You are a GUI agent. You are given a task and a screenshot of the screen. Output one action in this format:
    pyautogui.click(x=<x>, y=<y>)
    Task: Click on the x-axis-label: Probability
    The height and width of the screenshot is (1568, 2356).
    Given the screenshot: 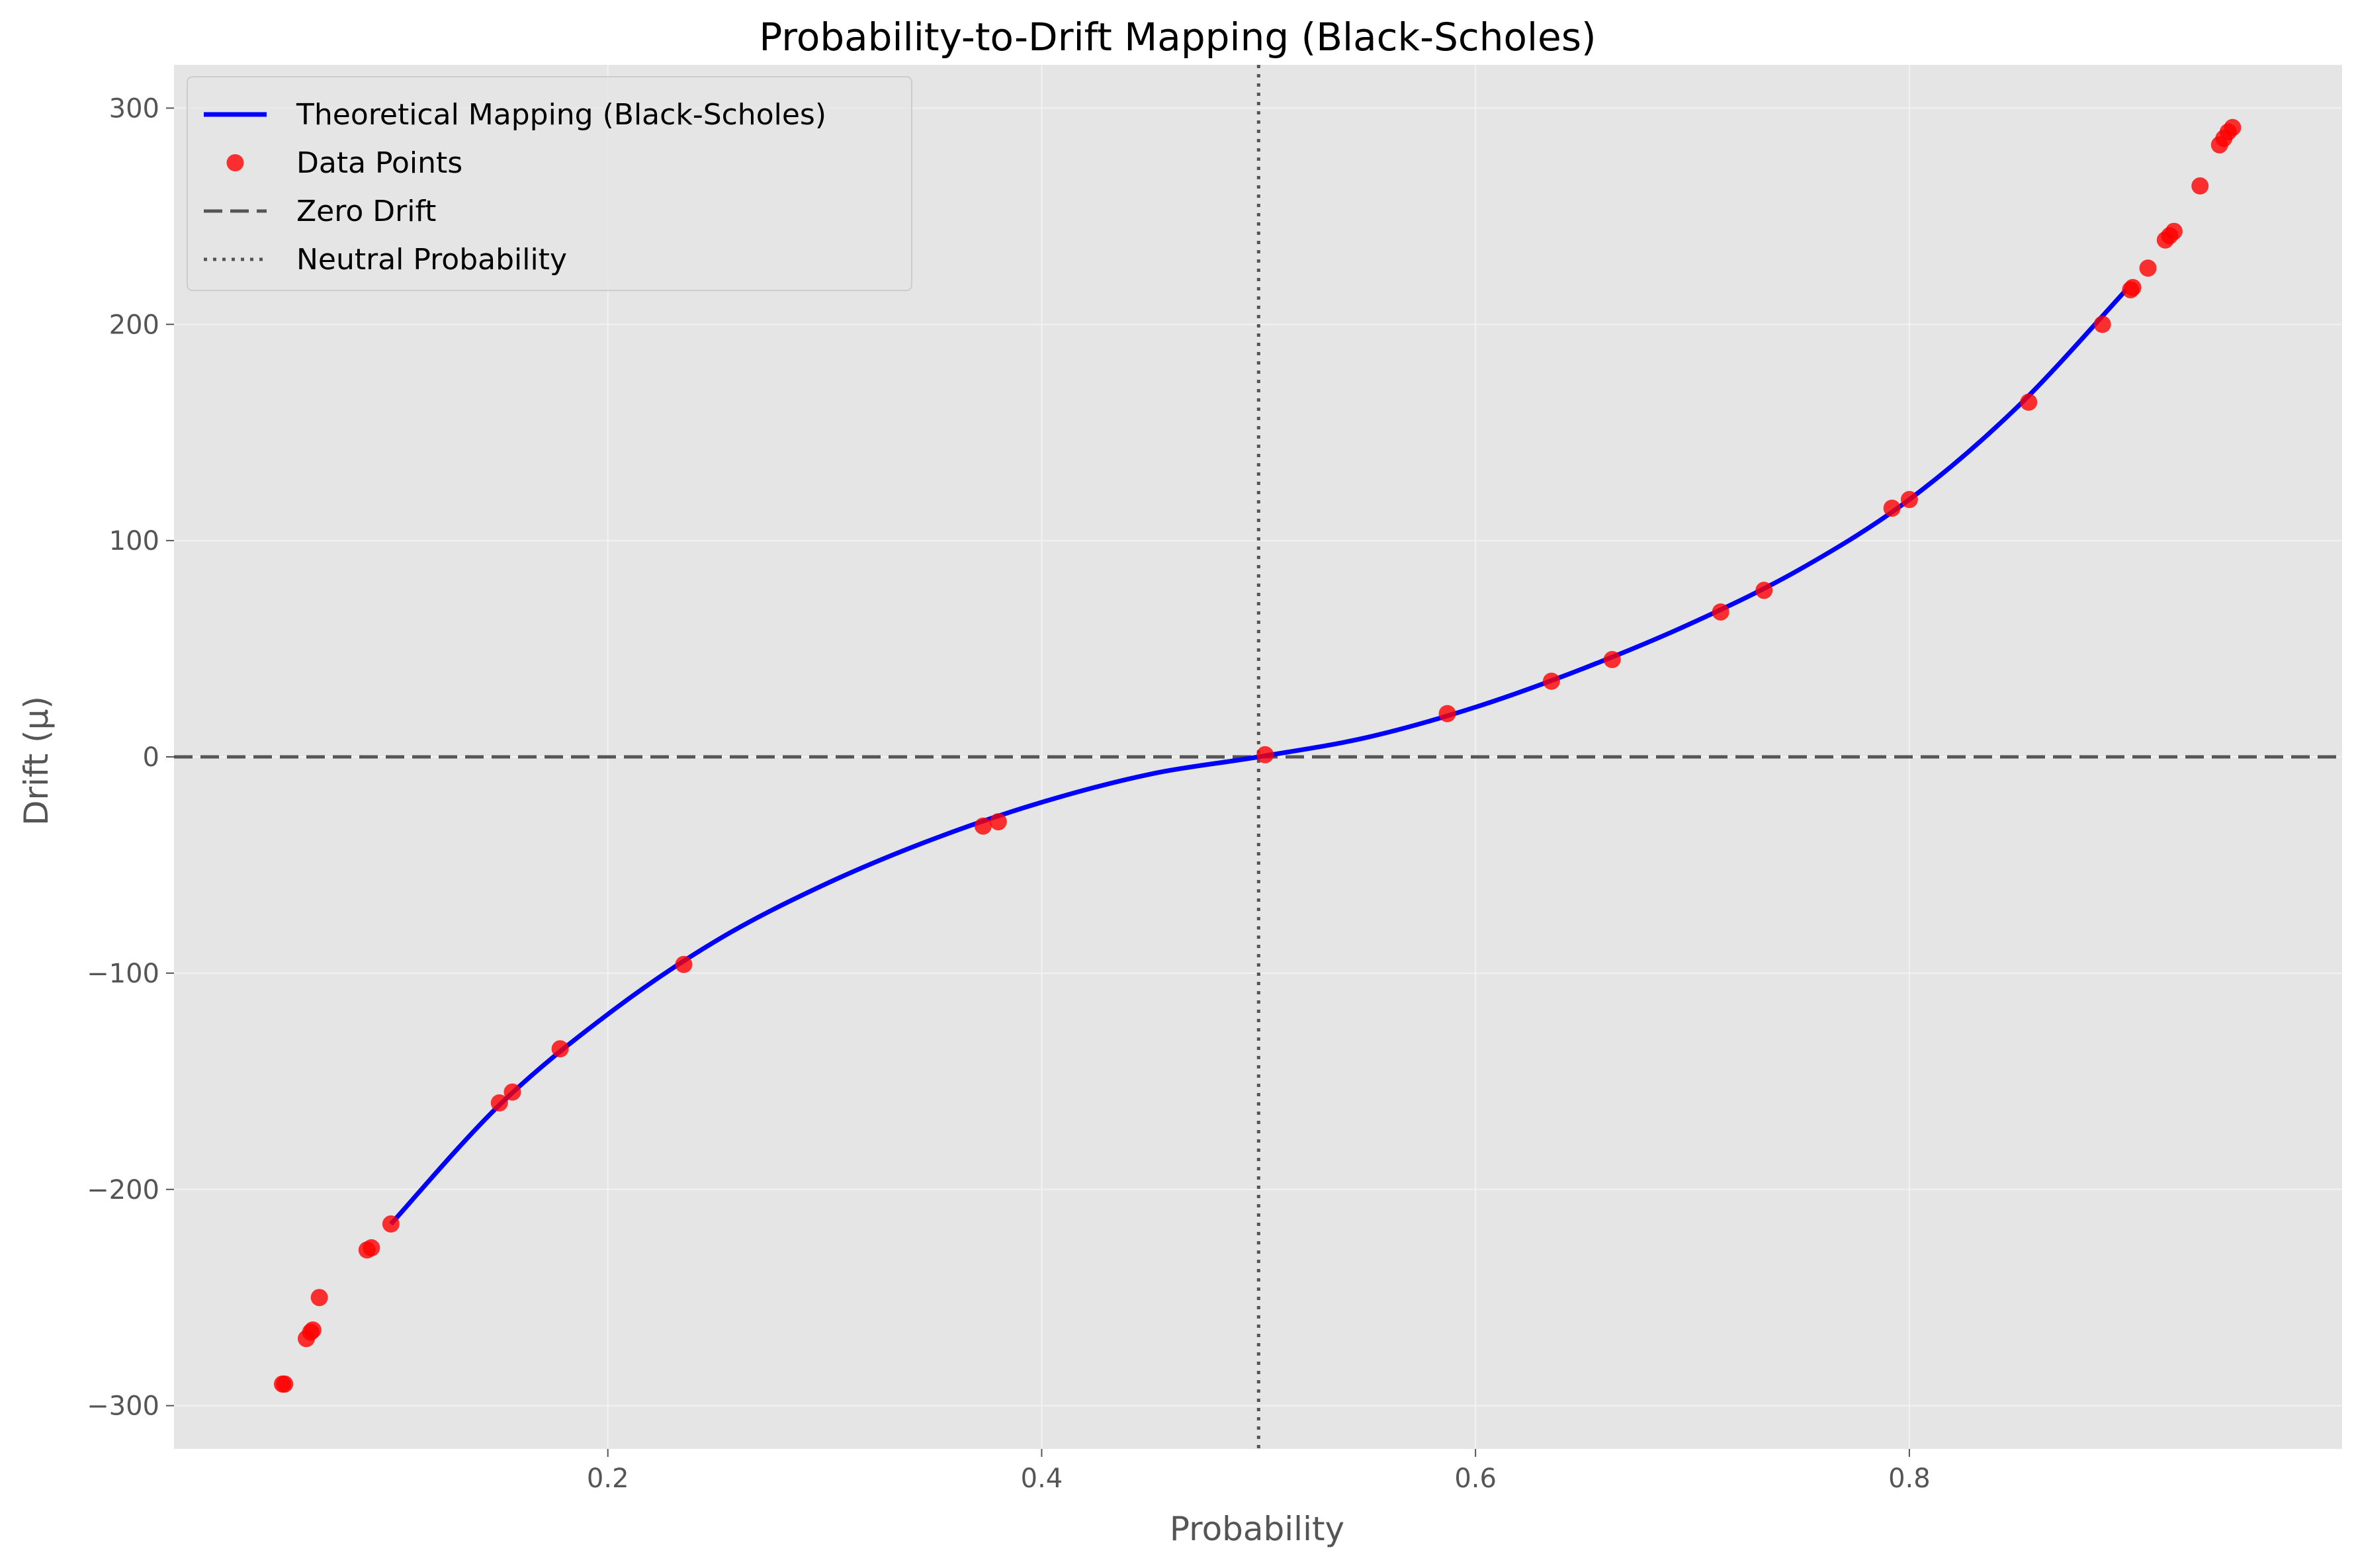 What is the action you would take?
    pyautogui.click(x=1257, y=1529)
    